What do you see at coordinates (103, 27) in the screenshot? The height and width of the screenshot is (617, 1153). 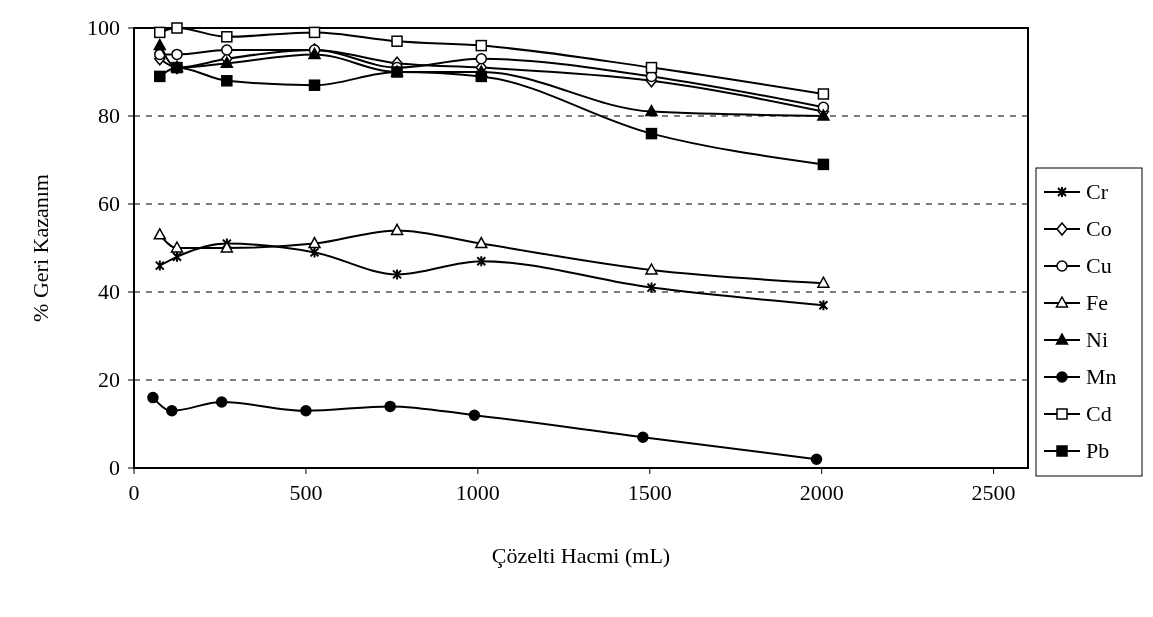 I see `y-tick-label: 100` at bounding box center [103, 27].